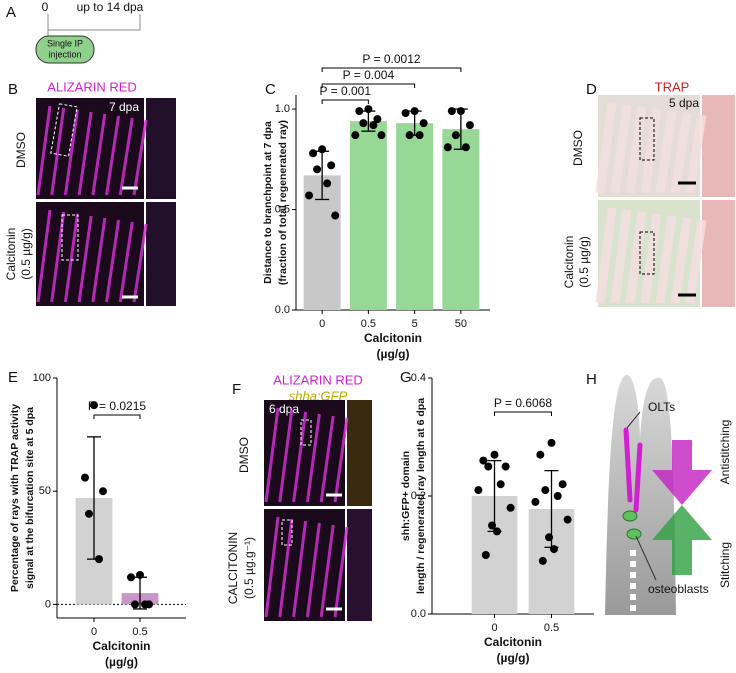  I want to click on y-axis-label: shh:GFP+ domain, so click(406, 496).